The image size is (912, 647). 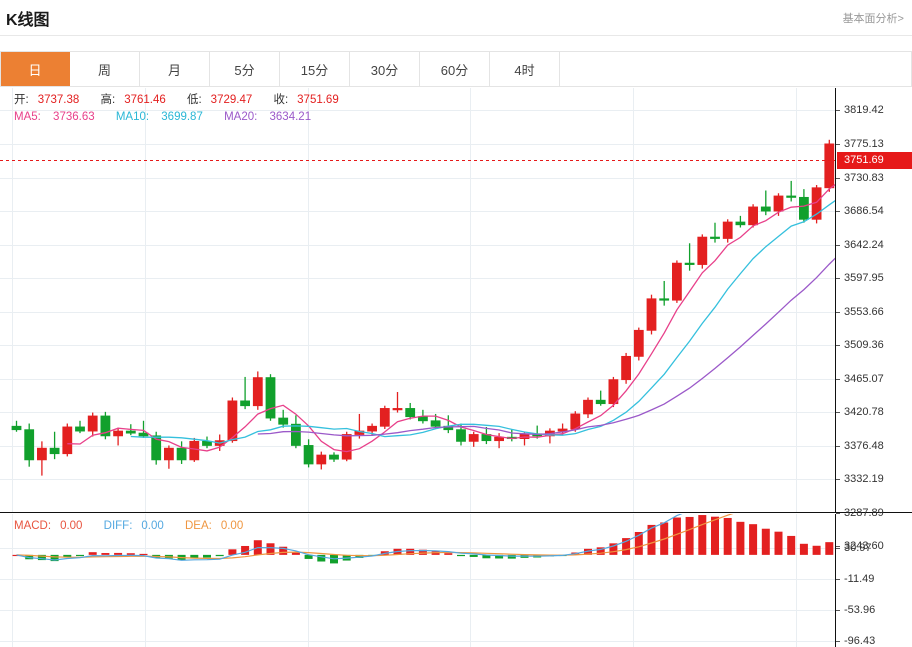 What do you see at coordinates (35, 69) in the screenshot?
I see `tab-day: 日` at bounding box center [35, 69].